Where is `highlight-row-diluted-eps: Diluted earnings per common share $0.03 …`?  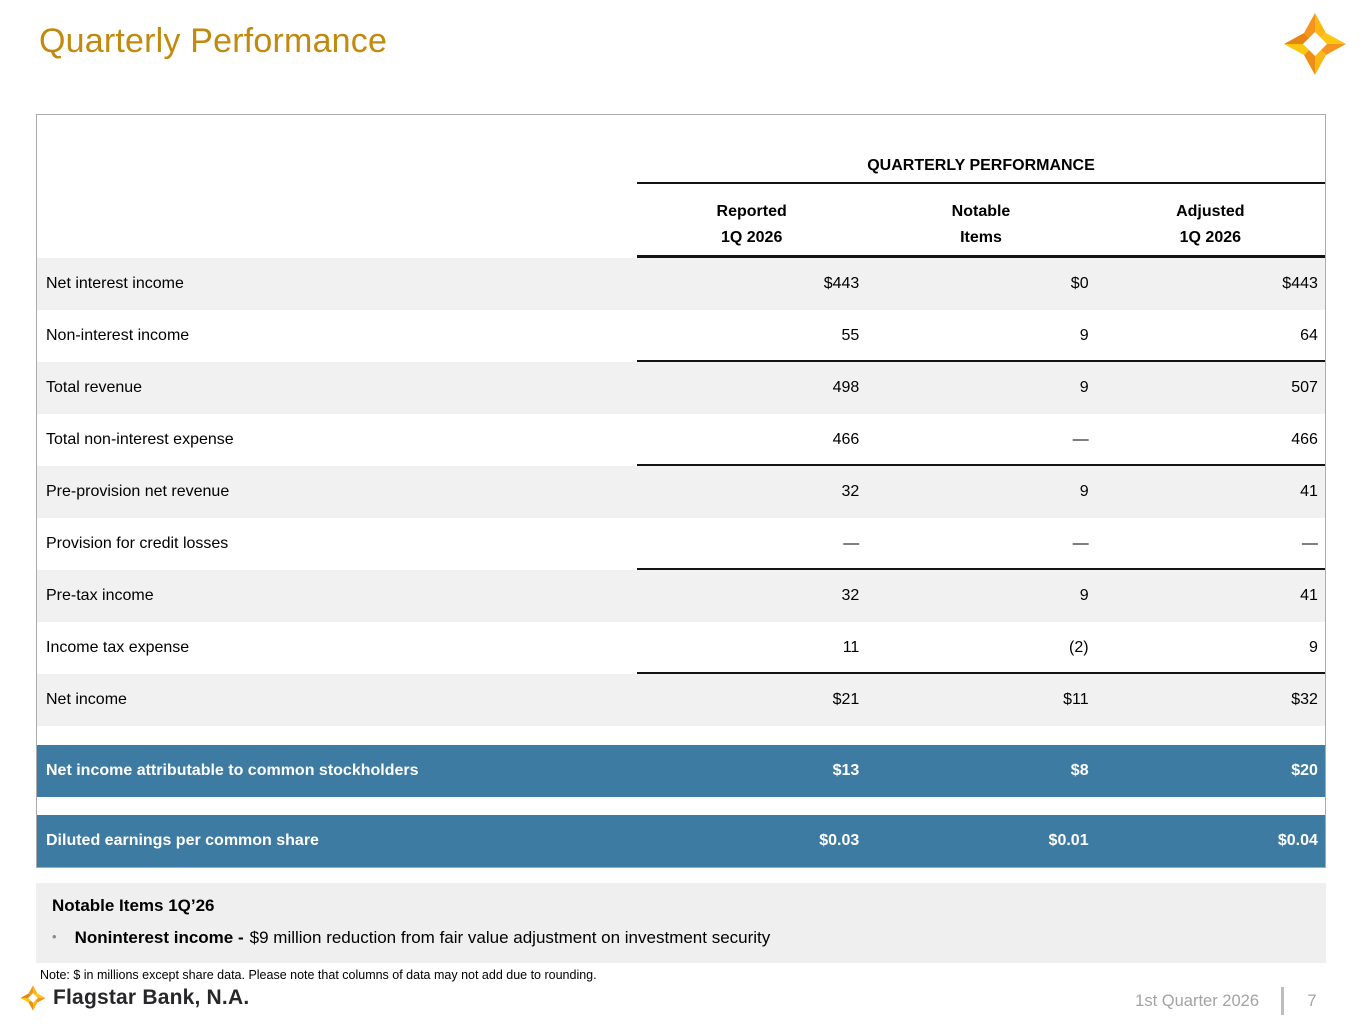
highlight-row-diluted-eps: Diluted earnings per common share $0.03 … is located at coordinates (681, 841).